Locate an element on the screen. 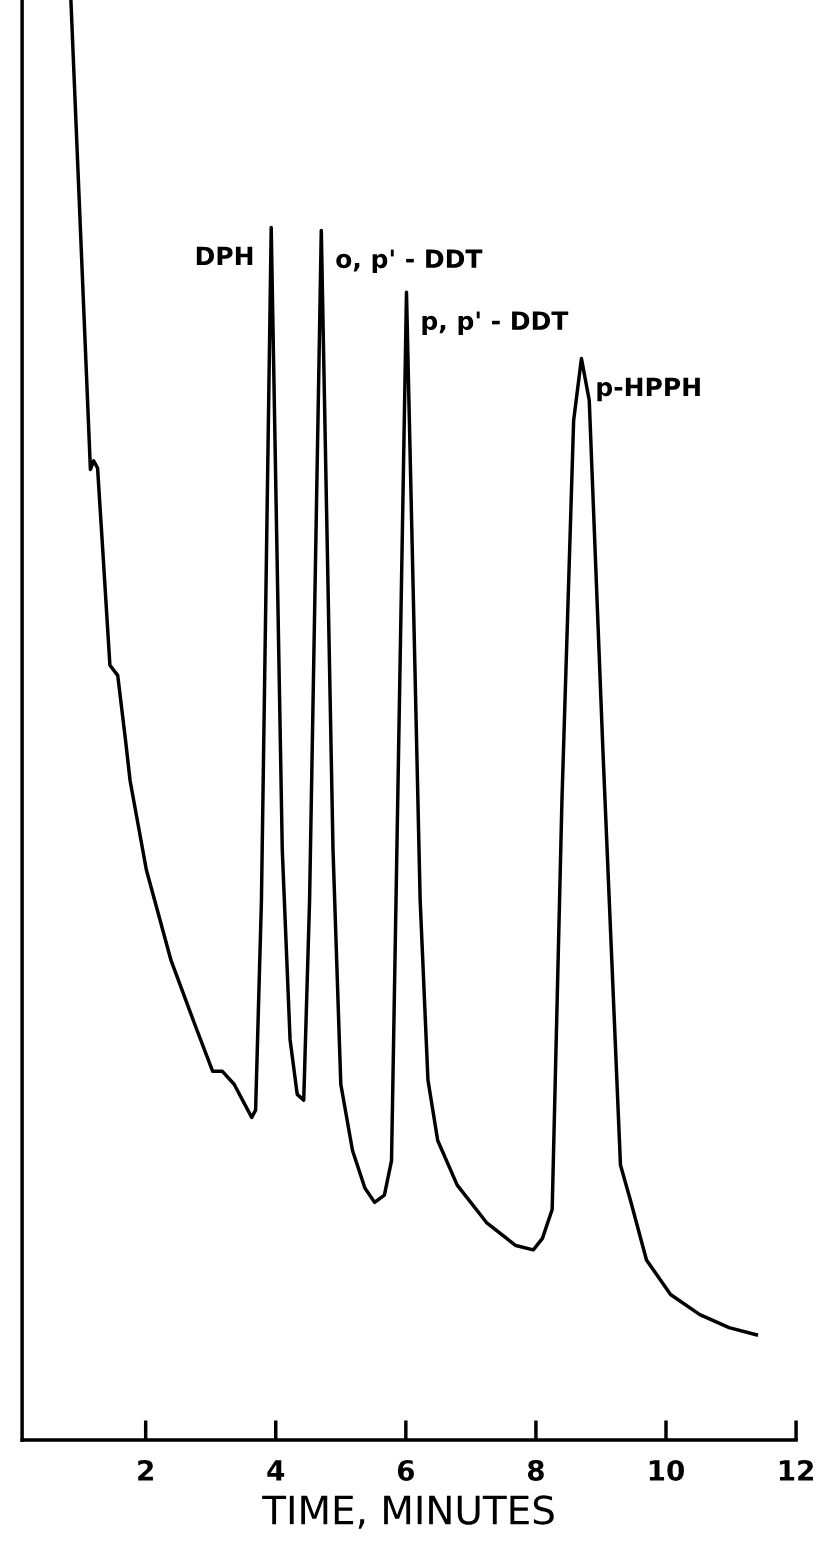 Image resolution: width=819 pixels, height=1550 pixels. annotation: o, p' - DDT is located at coordinates (409, 261).